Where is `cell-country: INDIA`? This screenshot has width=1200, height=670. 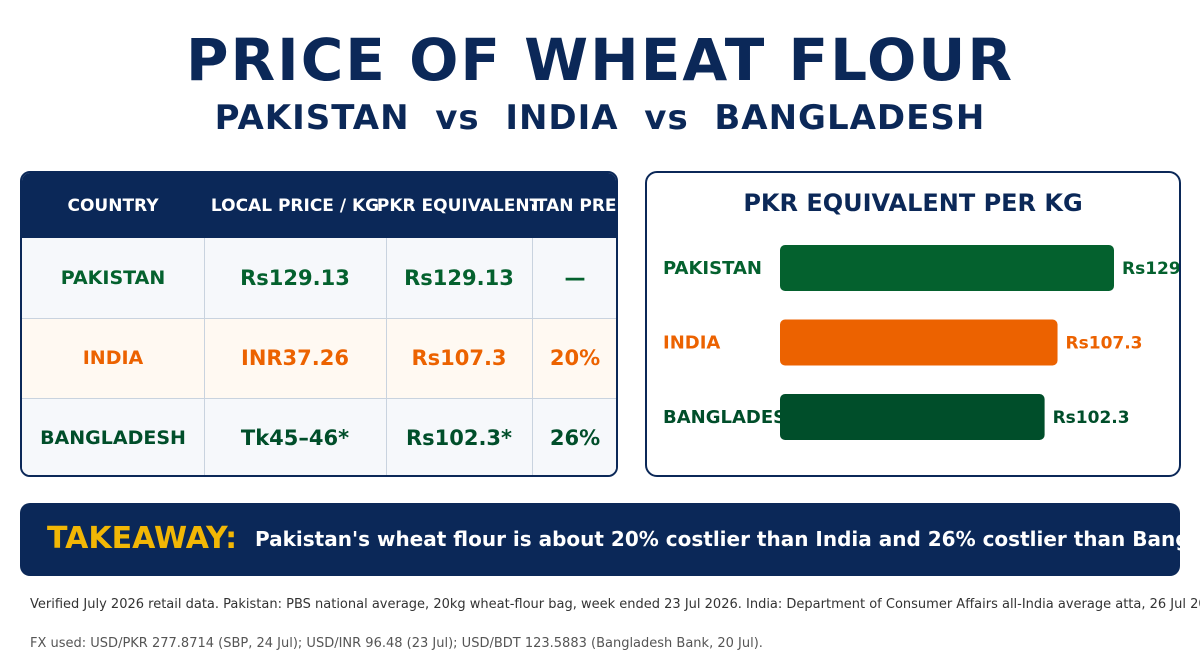 cell-country: INDIA is located at coordinates (113, 358).